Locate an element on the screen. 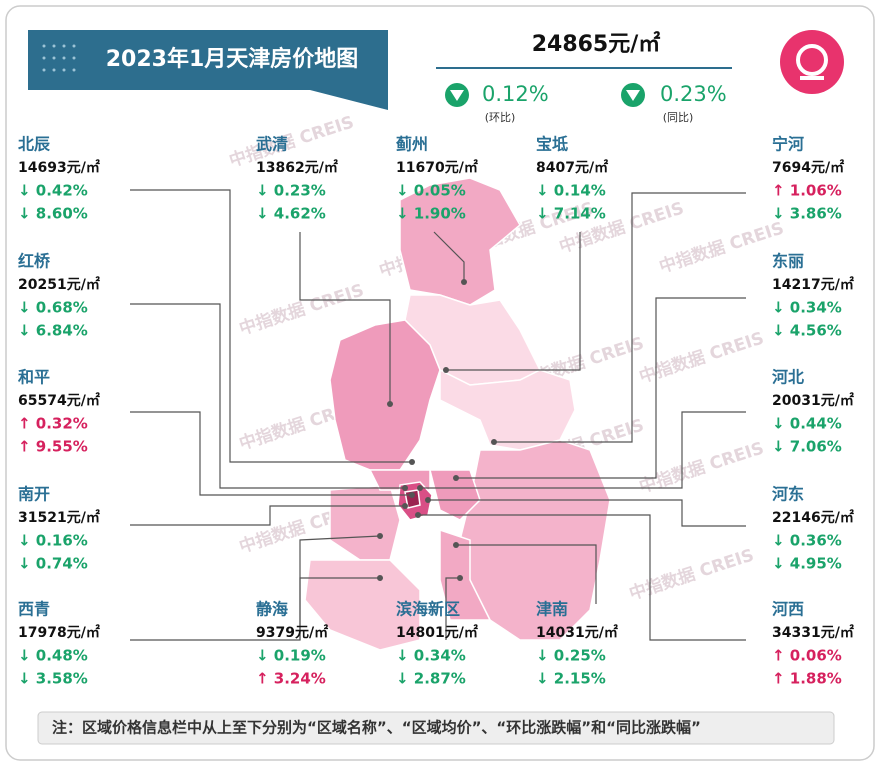 The image size is (882, 768). district-name: 和平 is located at coordinates (34, 377).